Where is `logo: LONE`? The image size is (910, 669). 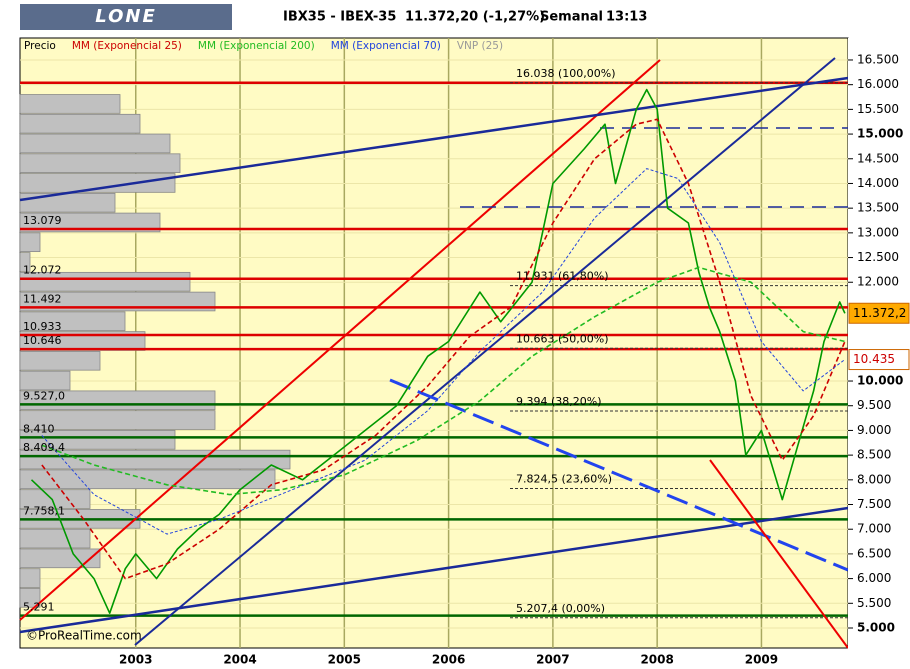
logo: LONE is located at coordinates (126, 16).